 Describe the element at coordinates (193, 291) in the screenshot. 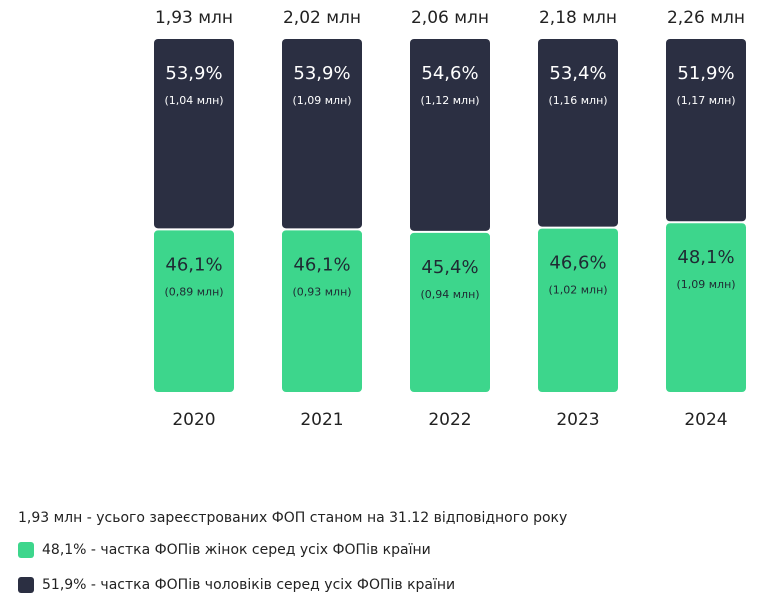

I see `count-label: (0,89 млн)` at that location.